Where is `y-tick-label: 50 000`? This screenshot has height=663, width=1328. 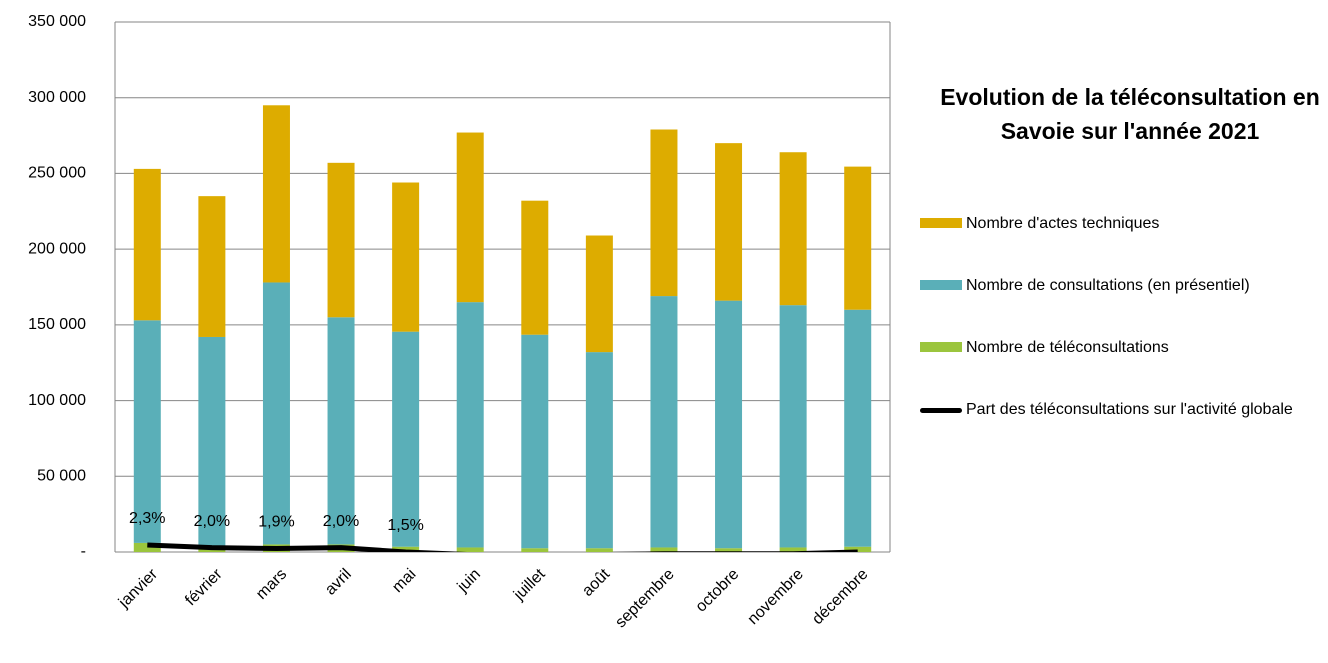 y-tick-label: 50 000 is located at coordinates (61, 476).